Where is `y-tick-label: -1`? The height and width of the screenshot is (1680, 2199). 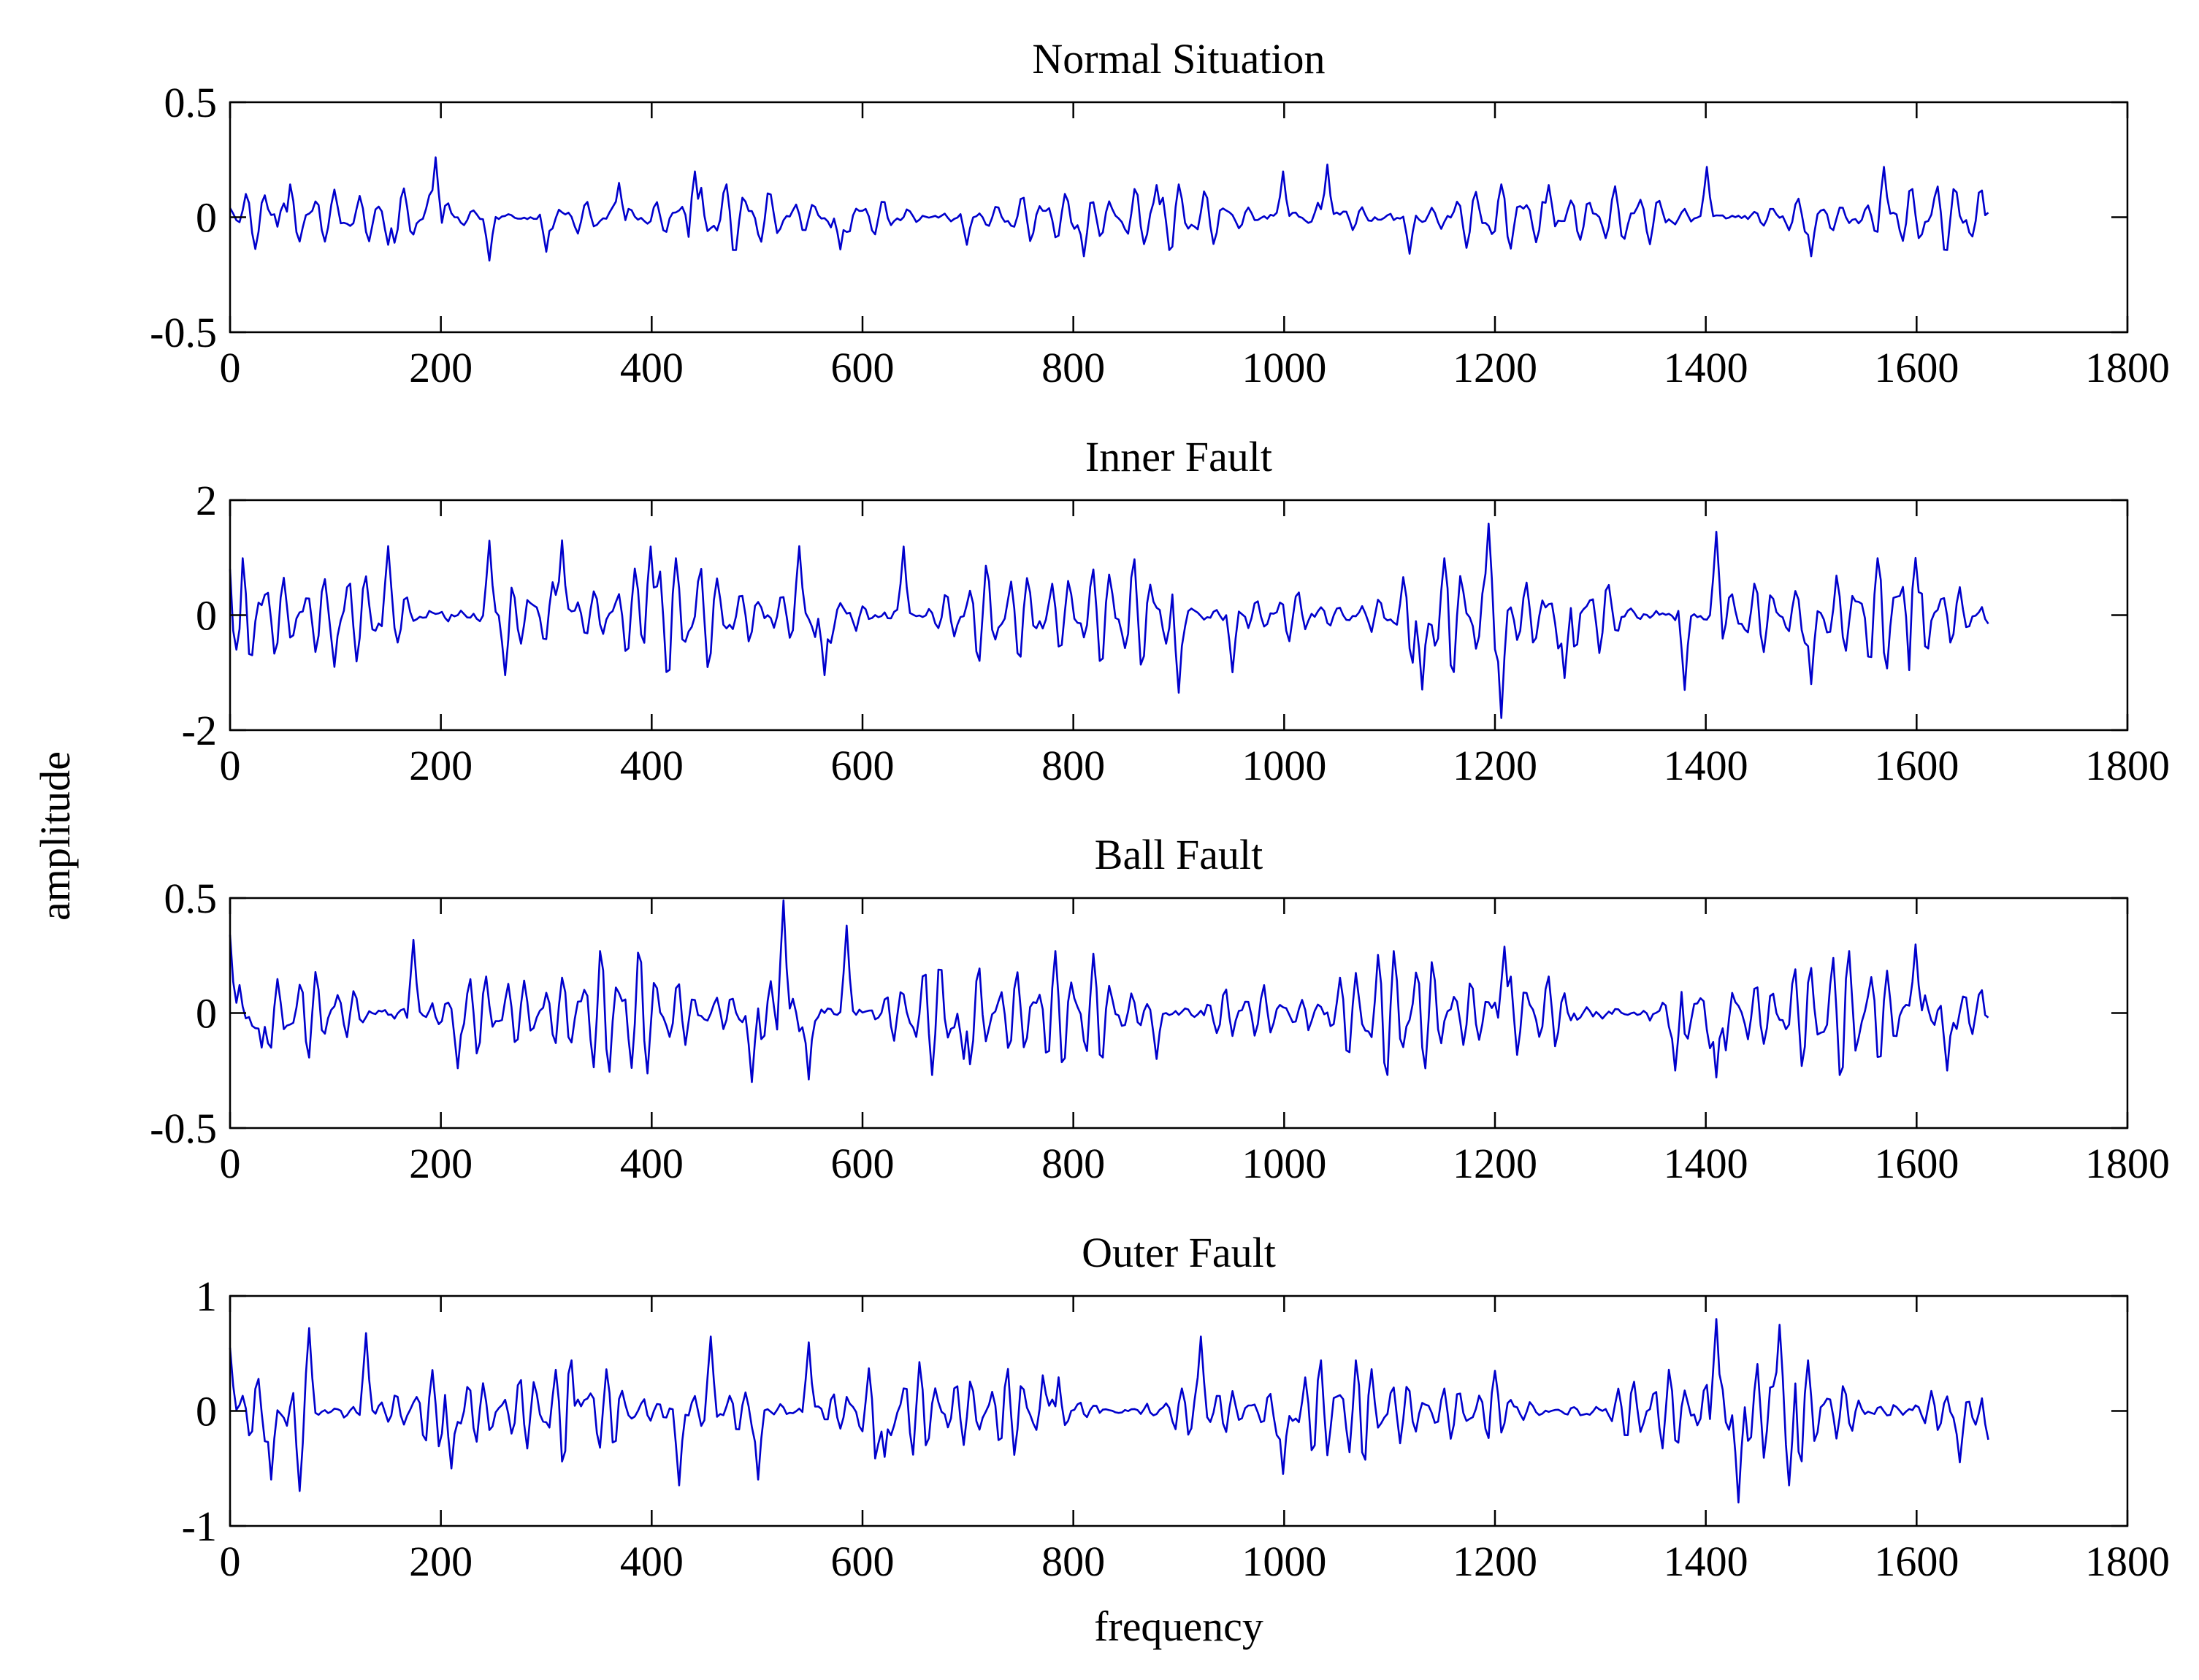 y-tick-label: -1 is located at coordinates (199, 1526).